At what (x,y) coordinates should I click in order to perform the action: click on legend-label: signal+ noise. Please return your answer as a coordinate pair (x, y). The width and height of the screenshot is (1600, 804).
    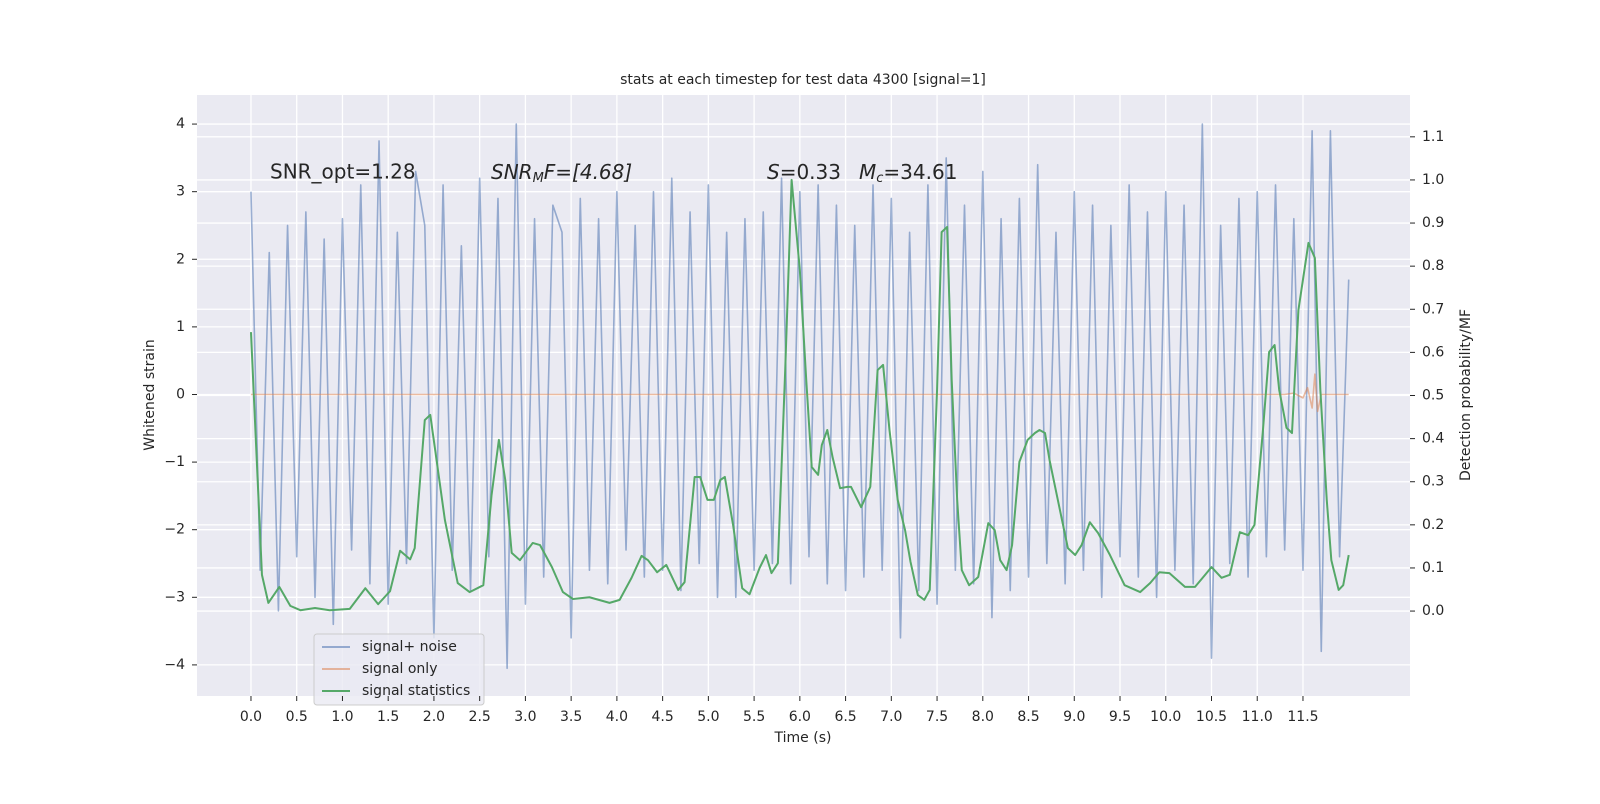
    Looking at the image, I should click on (409, 647).